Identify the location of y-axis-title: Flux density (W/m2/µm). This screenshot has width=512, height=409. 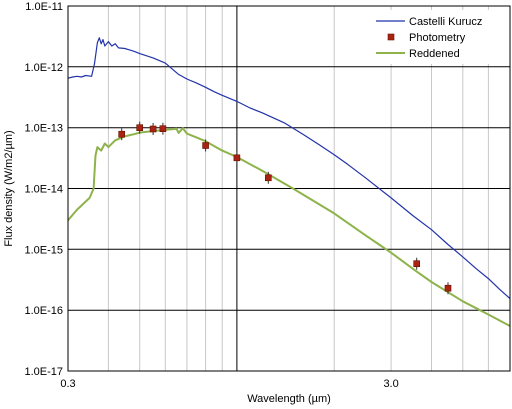
(9, 188).